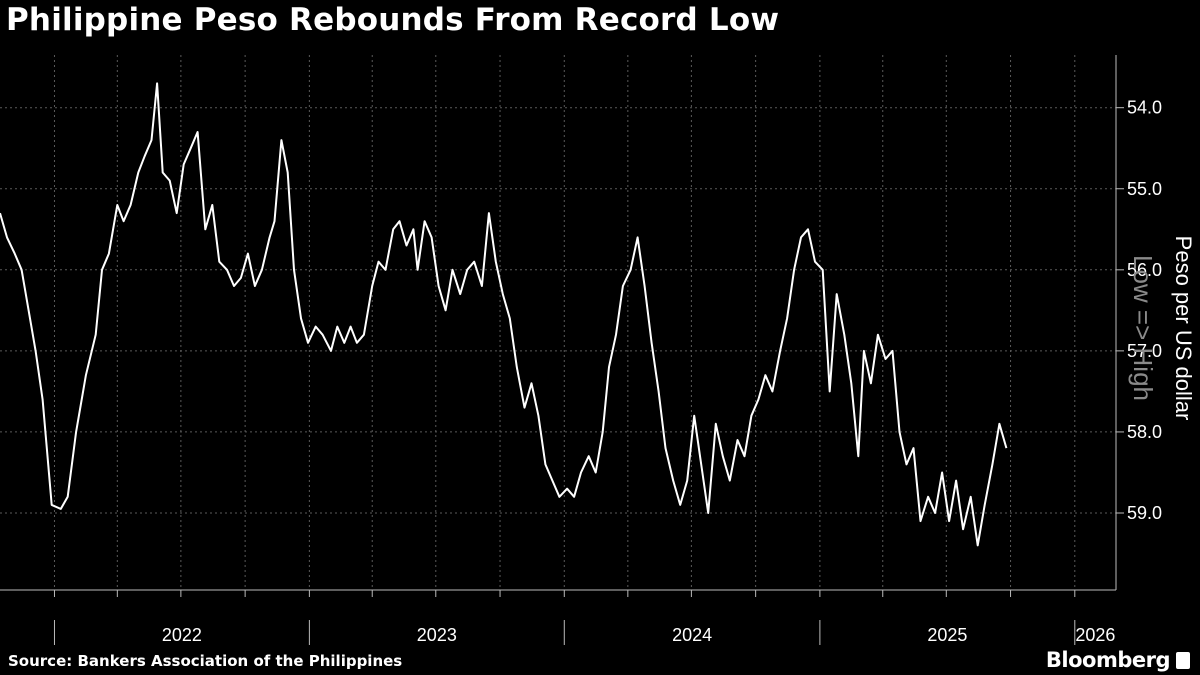 The height and width of the screenshot is (675, 1200). I want to click on year-label: 2022, so click(182, 635).